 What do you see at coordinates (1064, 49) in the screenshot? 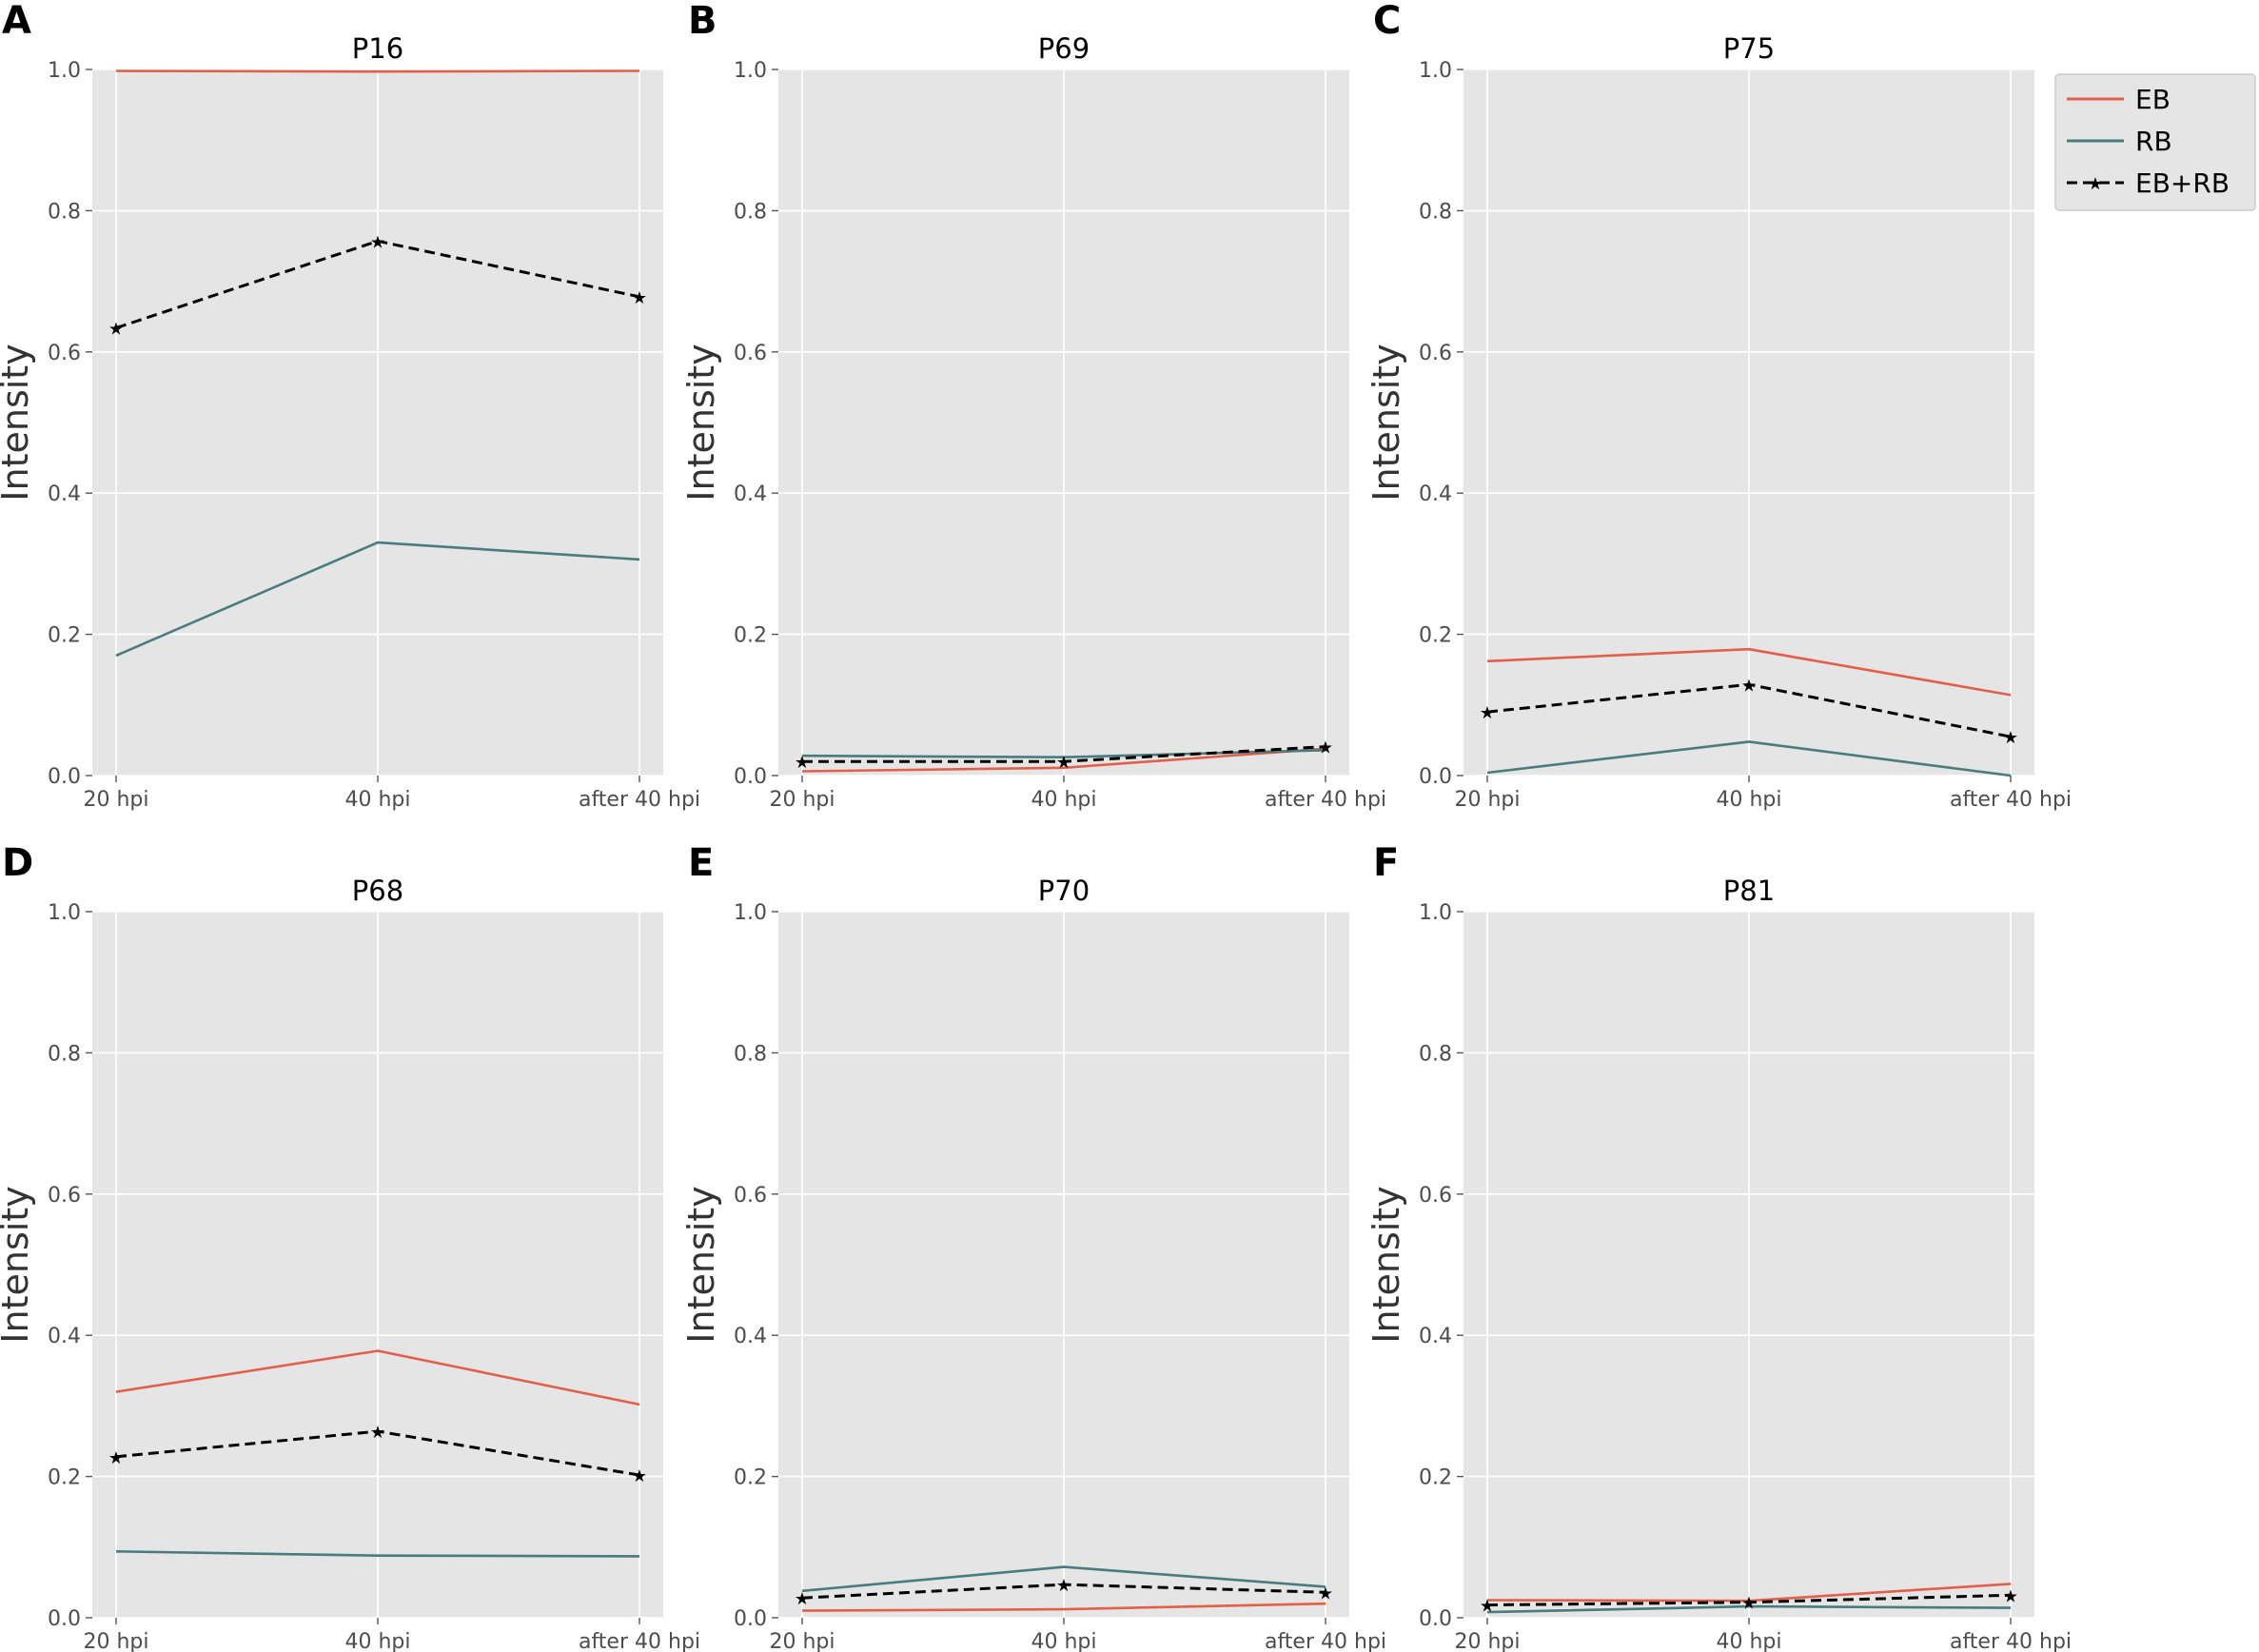
I see `panel-title: P69` at bounding box center [1064, 49].